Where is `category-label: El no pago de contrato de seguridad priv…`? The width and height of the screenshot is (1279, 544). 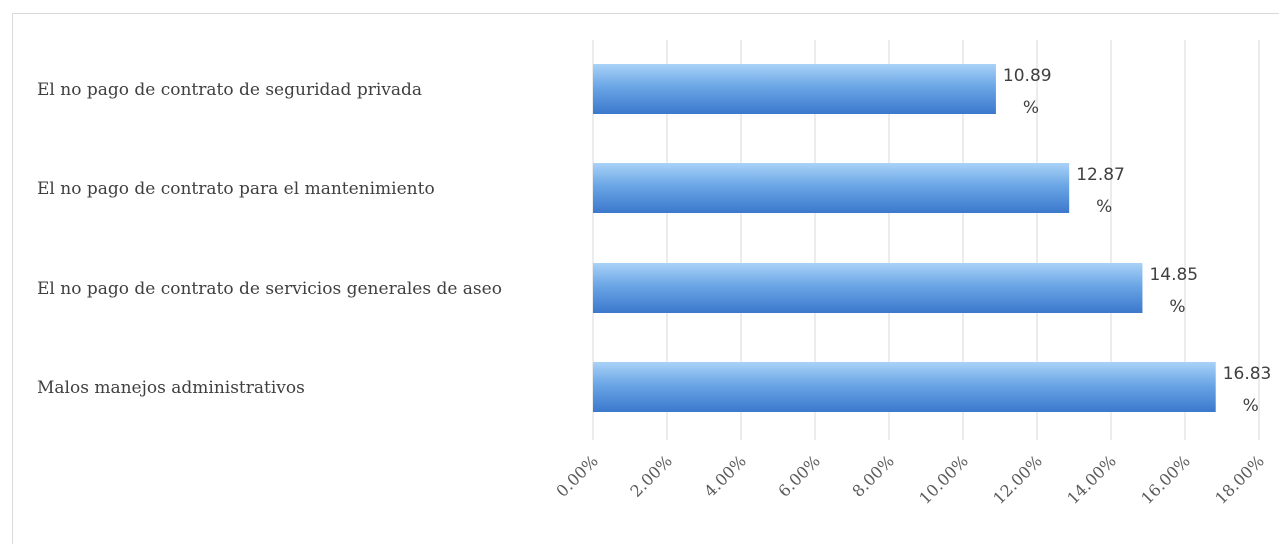
category-label: El no pago de contrato de seguridad priv… is located at coordinates (229, 90).